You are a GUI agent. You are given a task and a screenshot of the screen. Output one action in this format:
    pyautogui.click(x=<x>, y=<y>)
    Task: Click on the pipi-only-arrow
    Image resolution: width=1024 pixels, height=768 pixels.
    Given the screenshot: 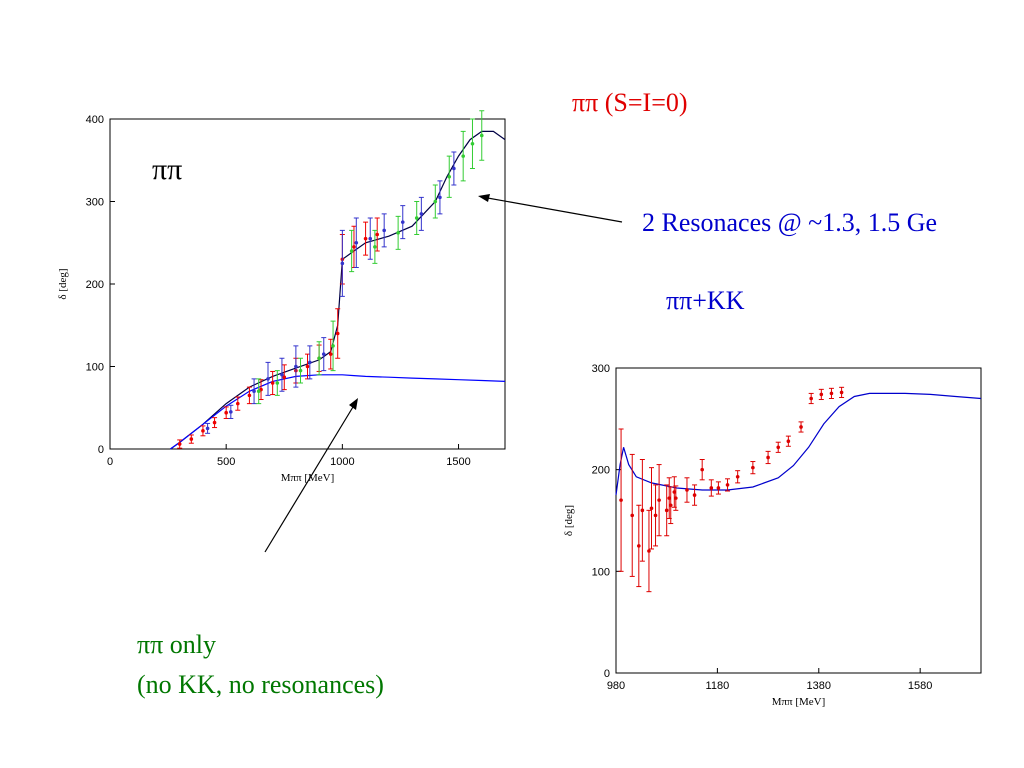 What is the action you would take?
    pyautogui.click(x=311, y=475)
    